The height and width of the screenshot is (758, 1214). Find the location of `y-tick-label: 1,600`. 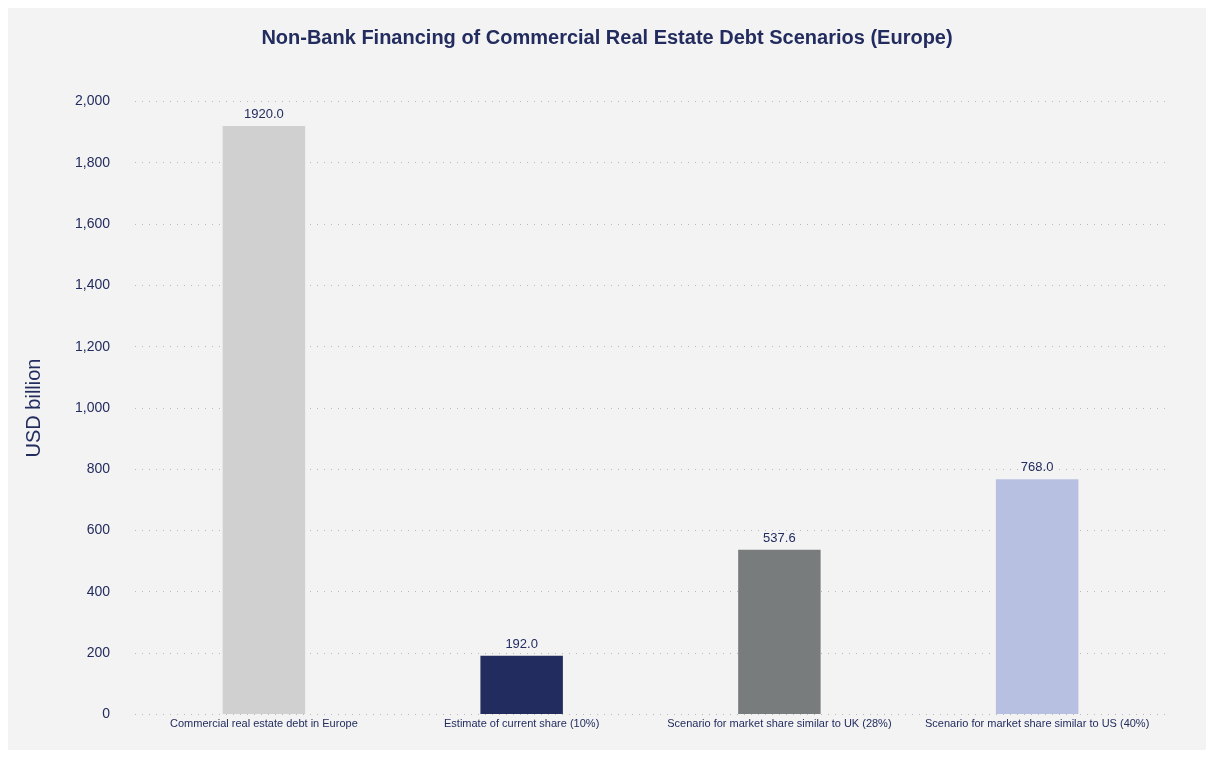

y-tick-label: 1,600 is located at coordinates (92, 222).